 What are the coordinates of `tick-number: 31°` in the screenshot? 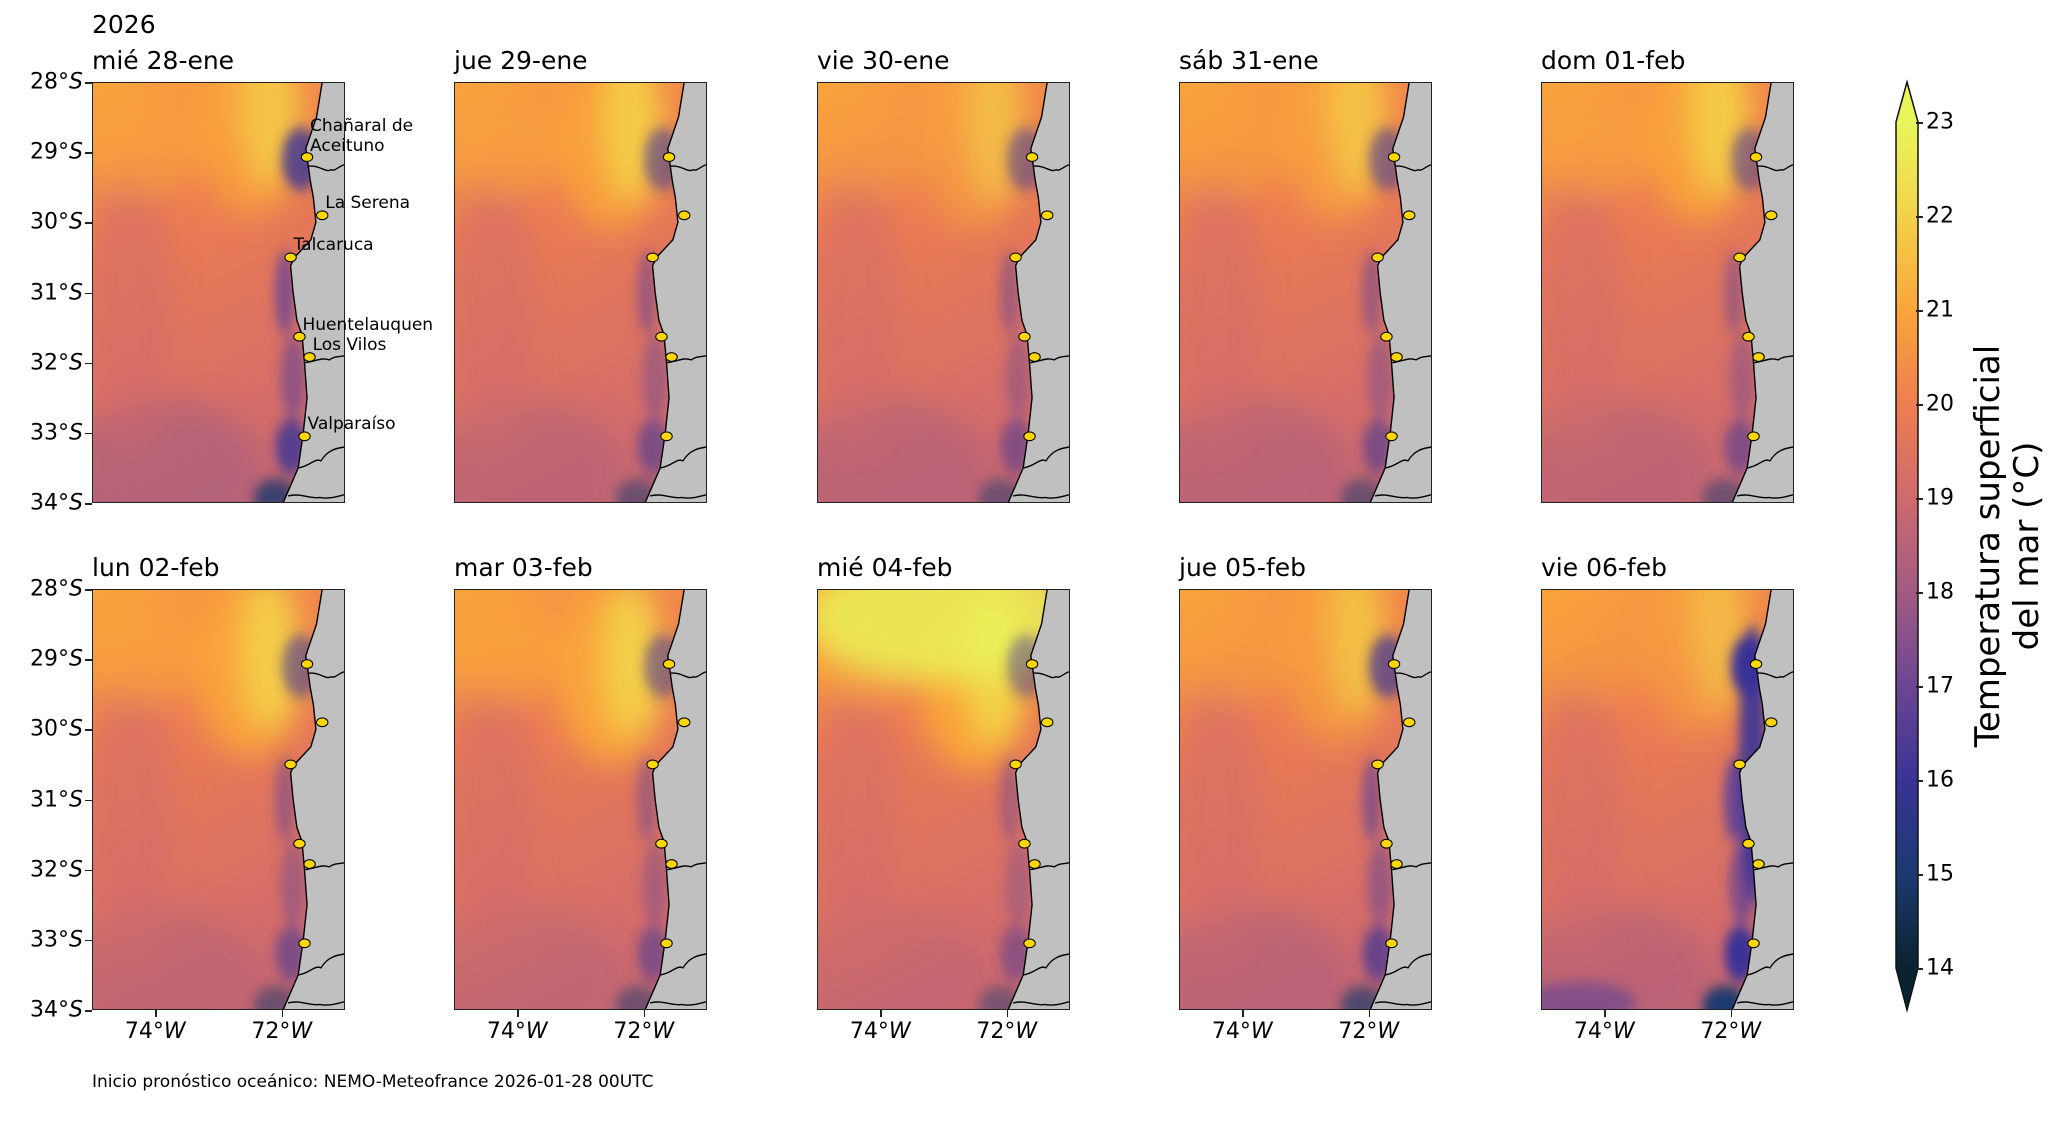 It's located at (50, 799).